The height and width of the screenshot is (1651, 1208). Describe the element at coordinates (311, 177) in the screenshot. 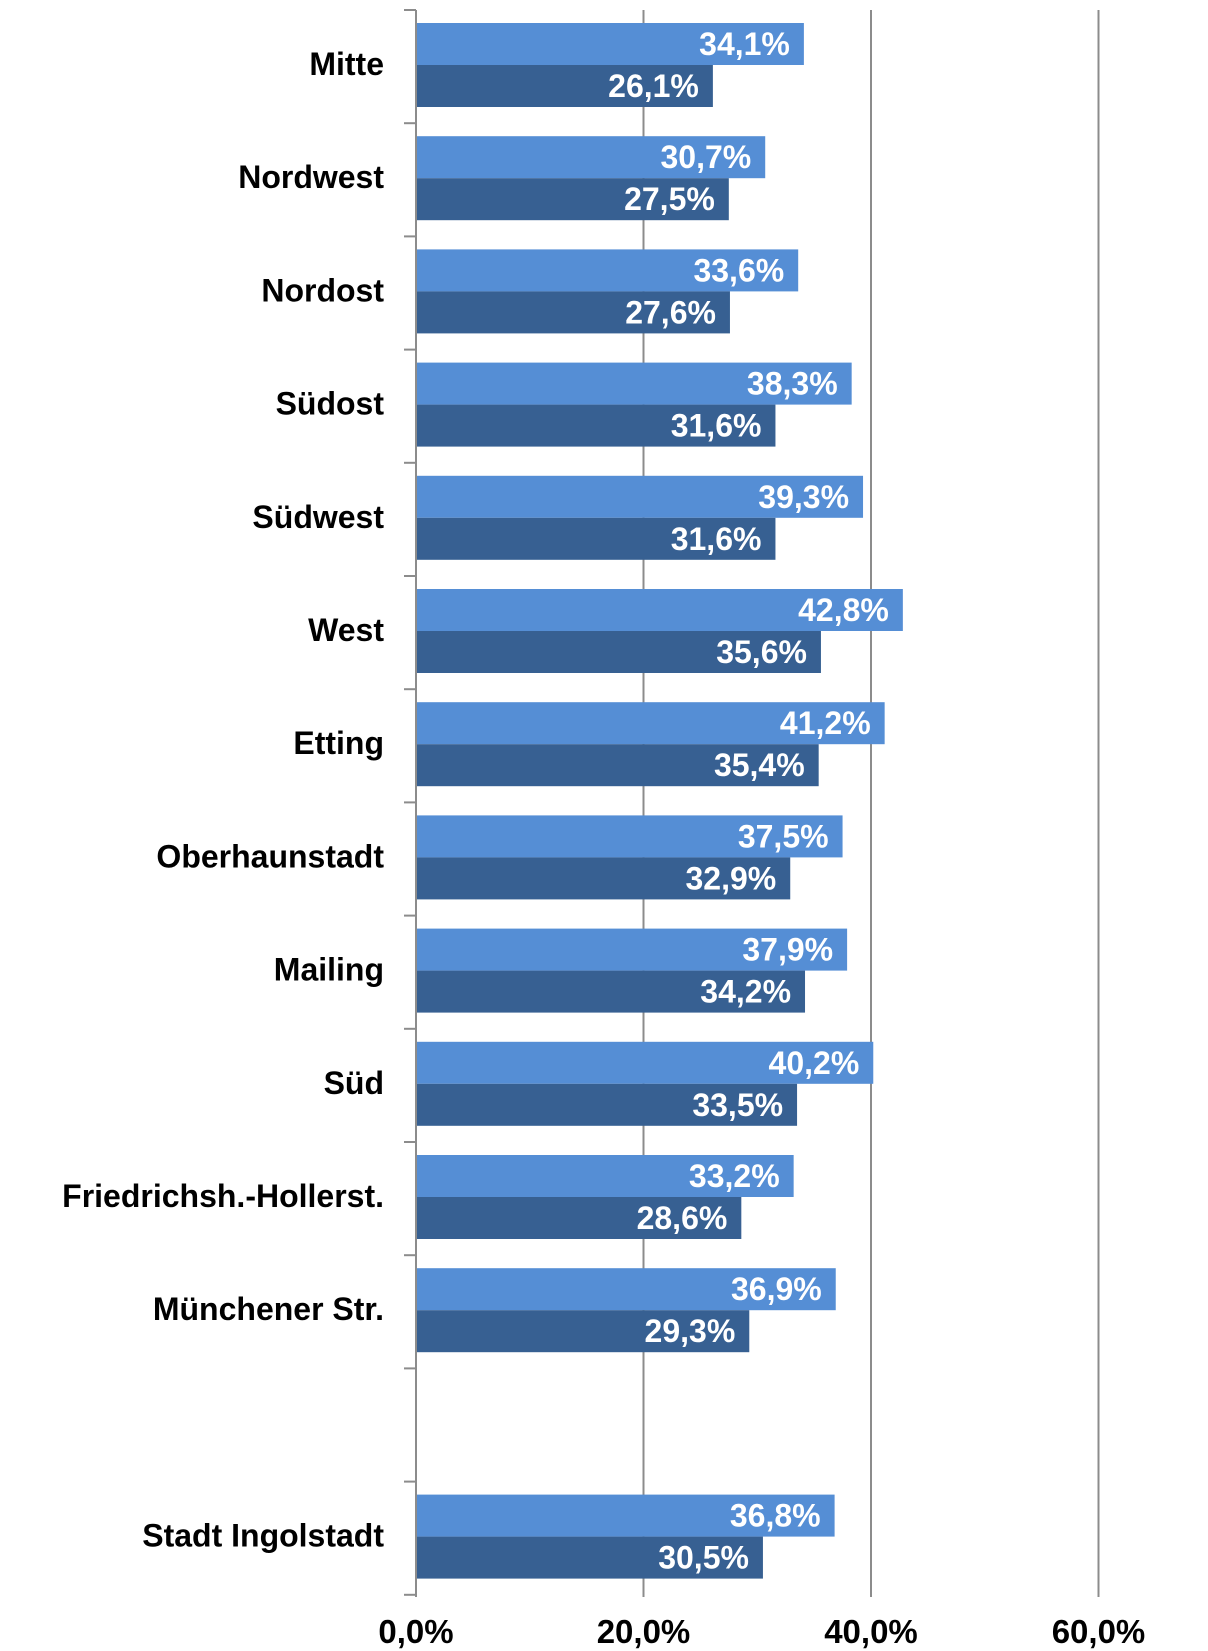

I see `category-label-1: Nordwest` at that location.